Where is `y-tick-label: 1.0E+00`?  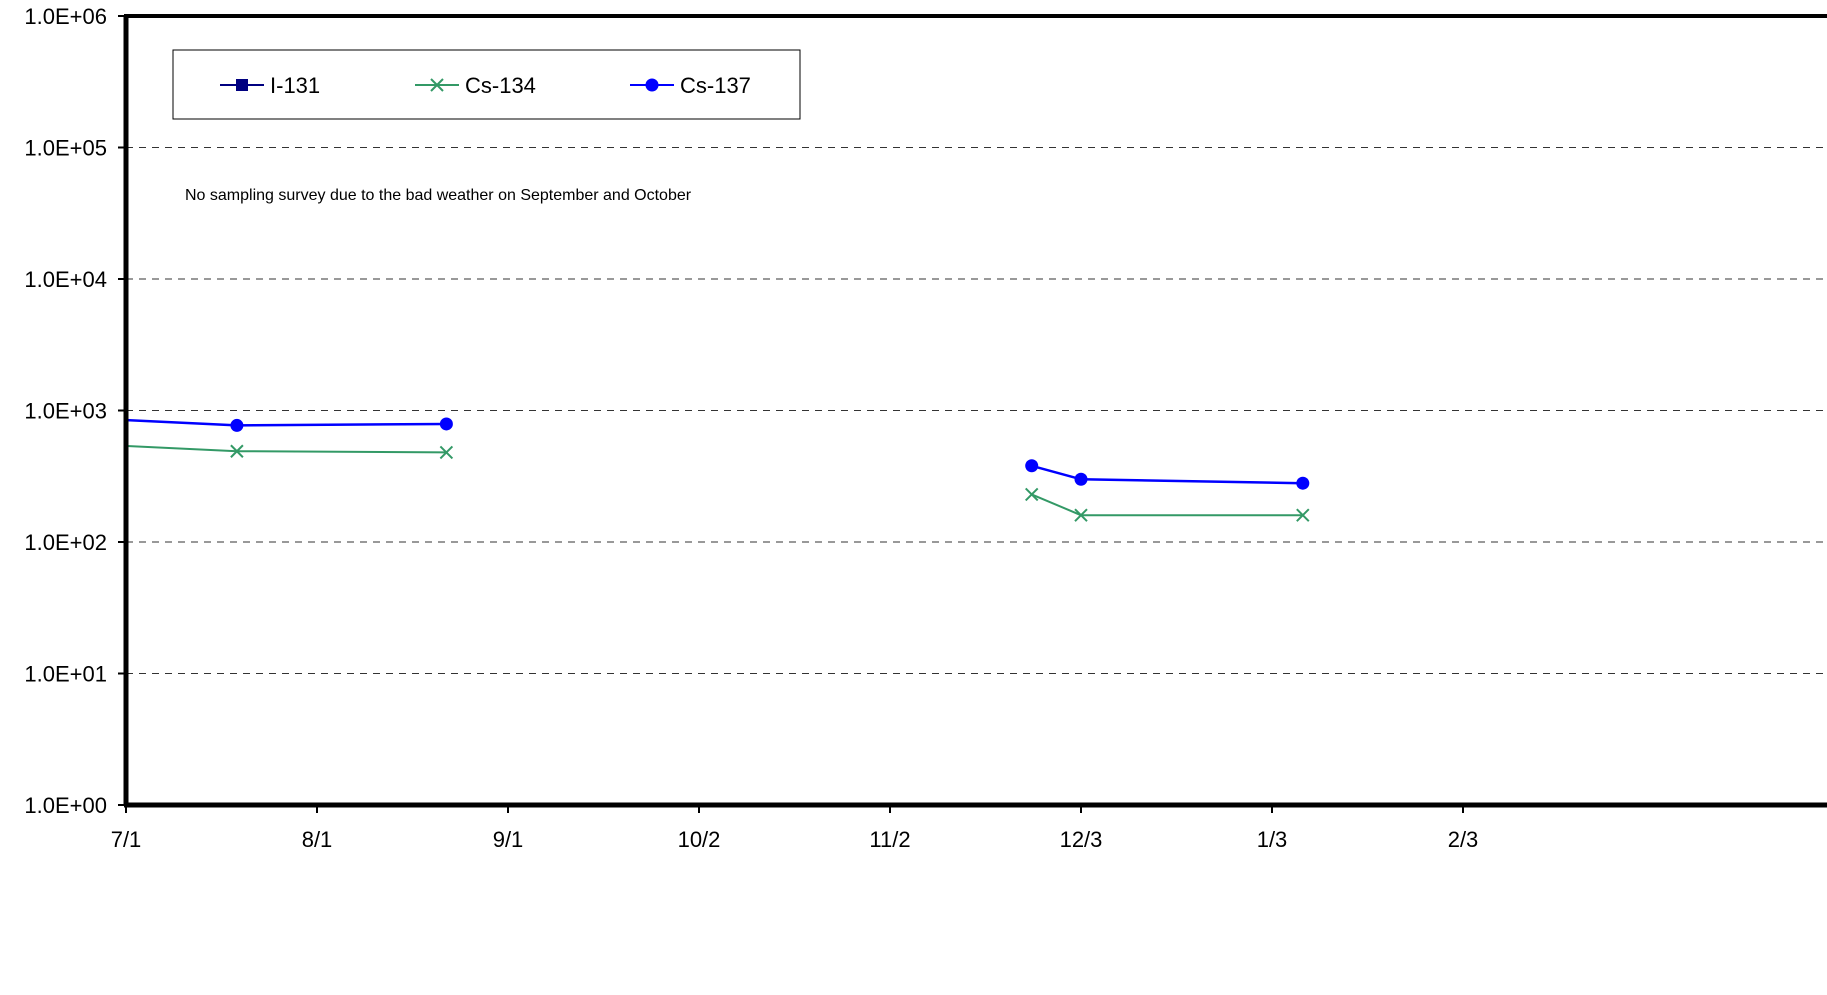 y-tick-label: 1.0E+00 is located at coordinates (65, 805).